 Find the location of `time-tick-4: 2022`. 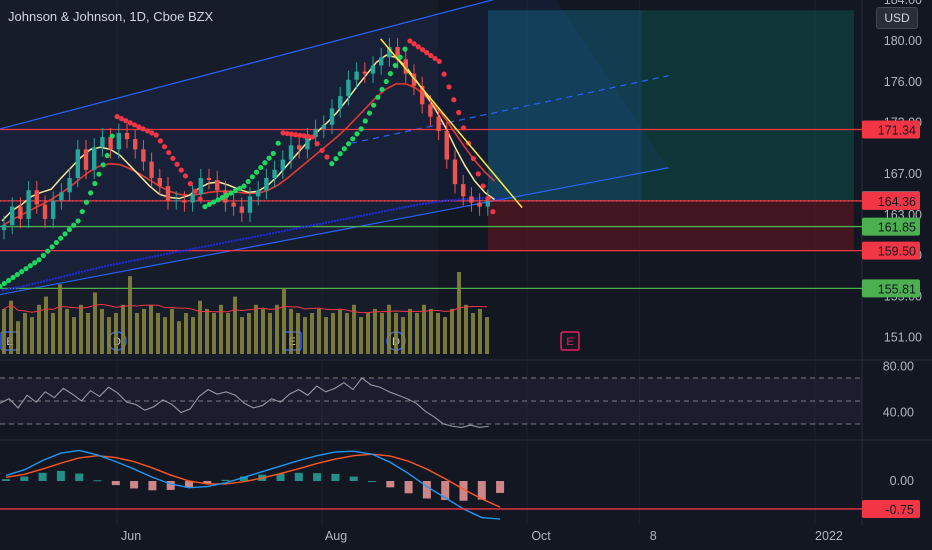

time-tick-4: 2022 is located at coordinates (829, 536).